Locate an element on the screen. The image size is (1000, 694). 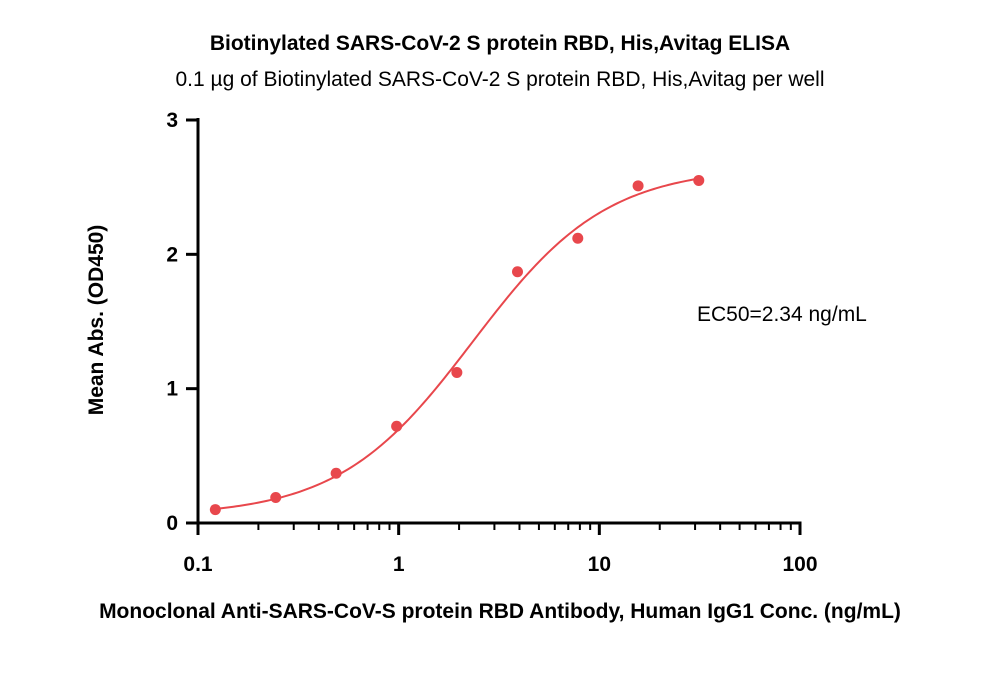
y-tick-label: 1 is located at coordinates (172, 389).